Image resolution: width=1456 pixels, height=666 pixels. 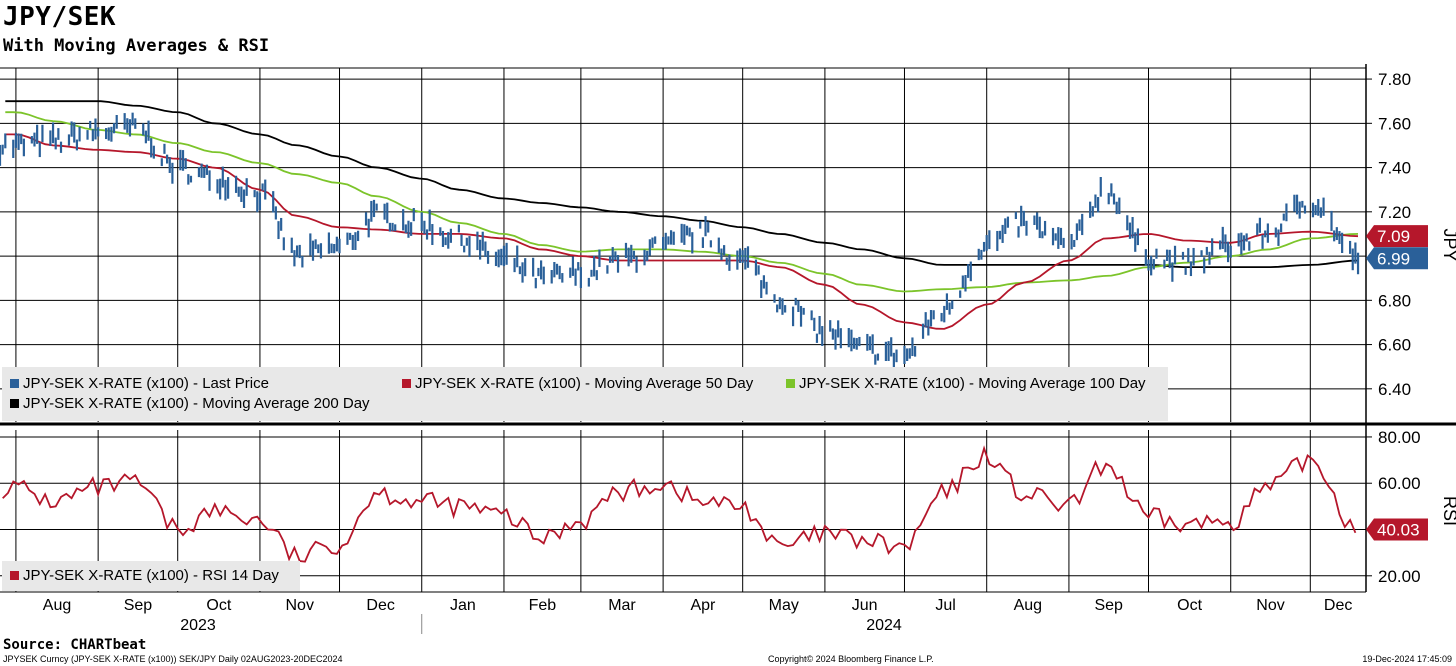 What do you see at coordinates (146, 383) in the screenshot?
I see `legend-label: JPY-SEK X-RATE (x100) - Last Price` at bounding box center [146, 383].